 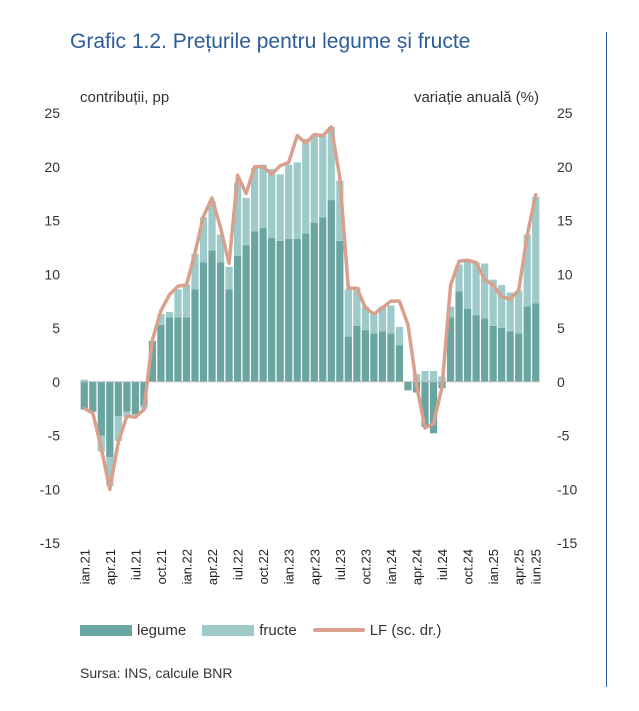 I want to click on y-tick-right: -5, so click(x=563, y=436).